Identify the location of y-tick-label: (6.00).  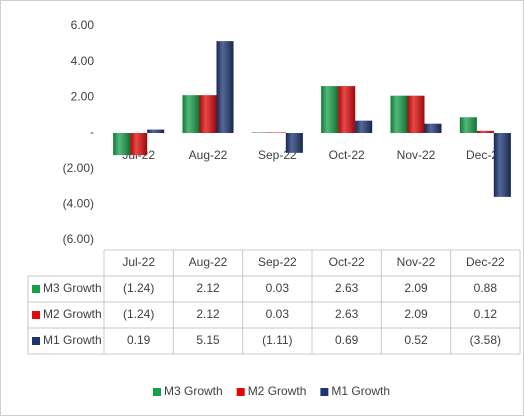
(78, 239).